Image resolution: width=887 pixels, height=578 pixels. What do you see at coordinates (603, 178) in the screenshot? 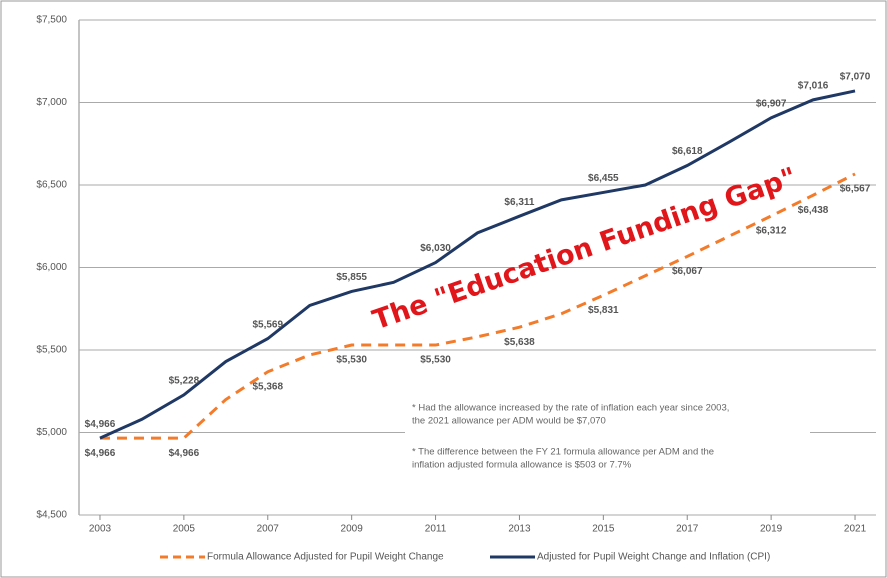
I see `value-label: $6,455` at bounding box center [603, 178].